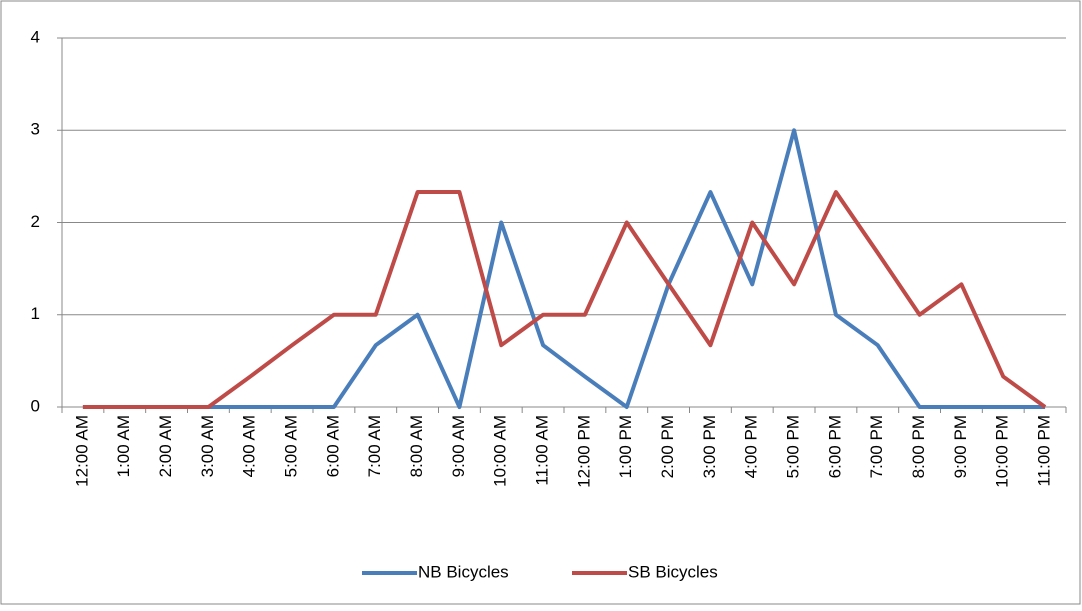 This screenshot has height=611, width=1082. What do you see at coordinates (463, 571) in the screenshot?
I see `legend-label: NB Bicycles` at bounding box center [463, 571].